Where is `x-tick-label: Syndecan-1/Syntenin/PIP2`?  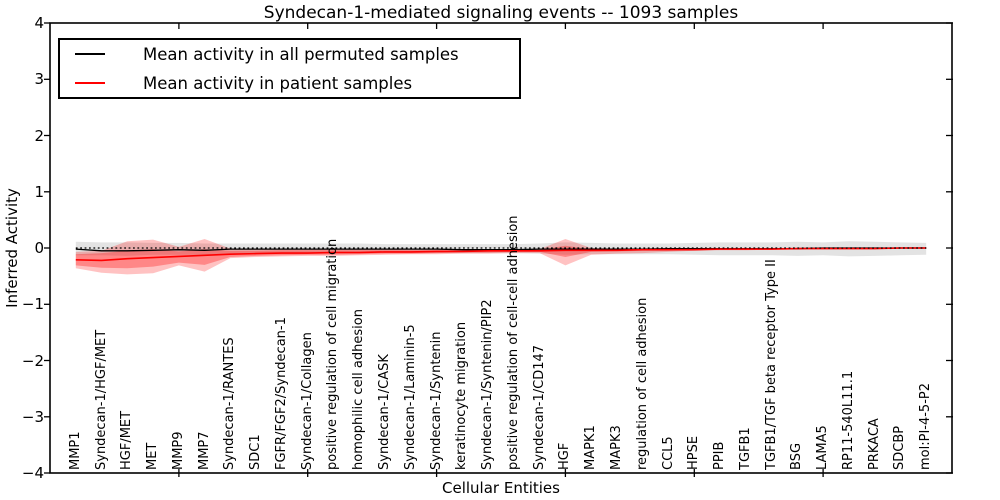
x-tick-label: Syndecan-1/Syntenin/PIP2 is located at coordinates (488, 384).